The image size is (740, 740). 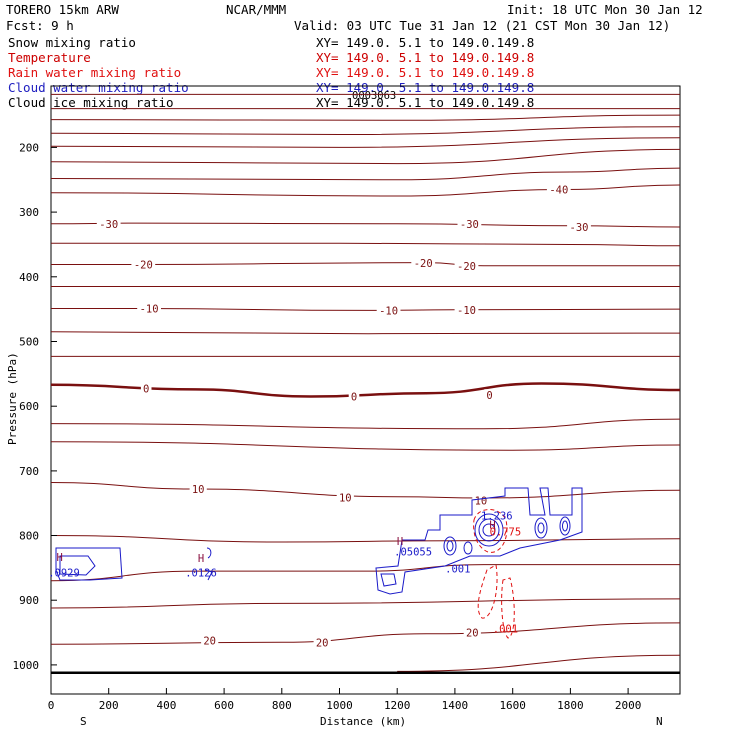 I want to click on x-tick-label-10: 2000, so click(x=628, y=705).